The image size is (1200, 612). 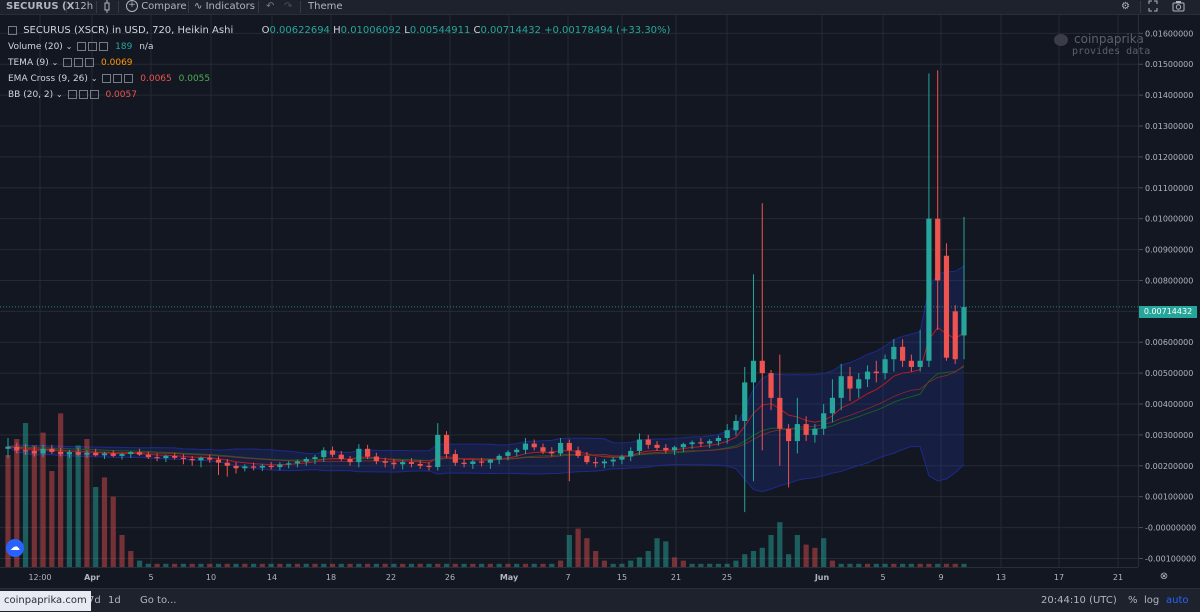 What do you see at coordinates (288, 6) in the screenshot?
I see `redo-icon: ↷` at bounding box center [288, 6].